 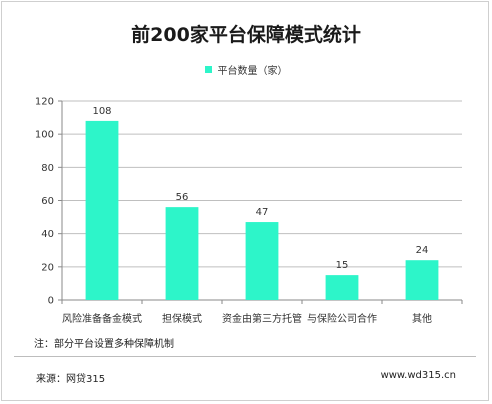 What do you see at coordinates (47, 201) in the screenshot?
I see `y-tick-label: 60` at bounding box center [47, 201].